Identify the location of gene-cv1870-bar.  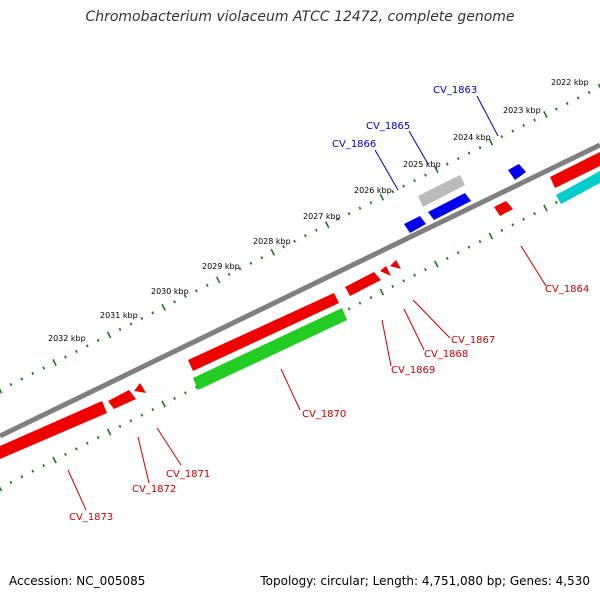
(270, 349).